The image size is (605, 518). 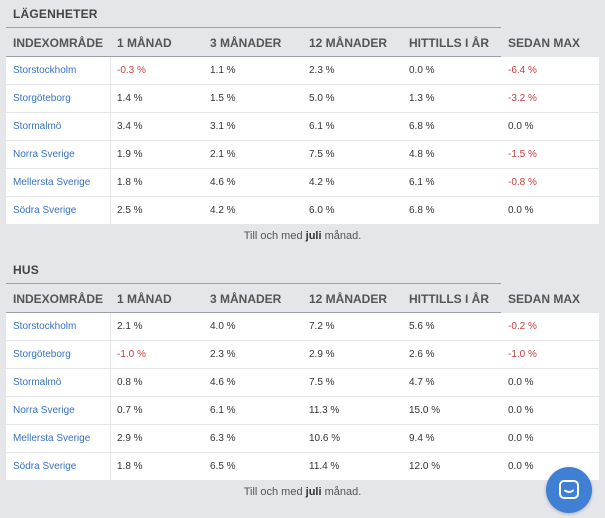 I want to click on note-month: juli, so click(x=313, y=492).